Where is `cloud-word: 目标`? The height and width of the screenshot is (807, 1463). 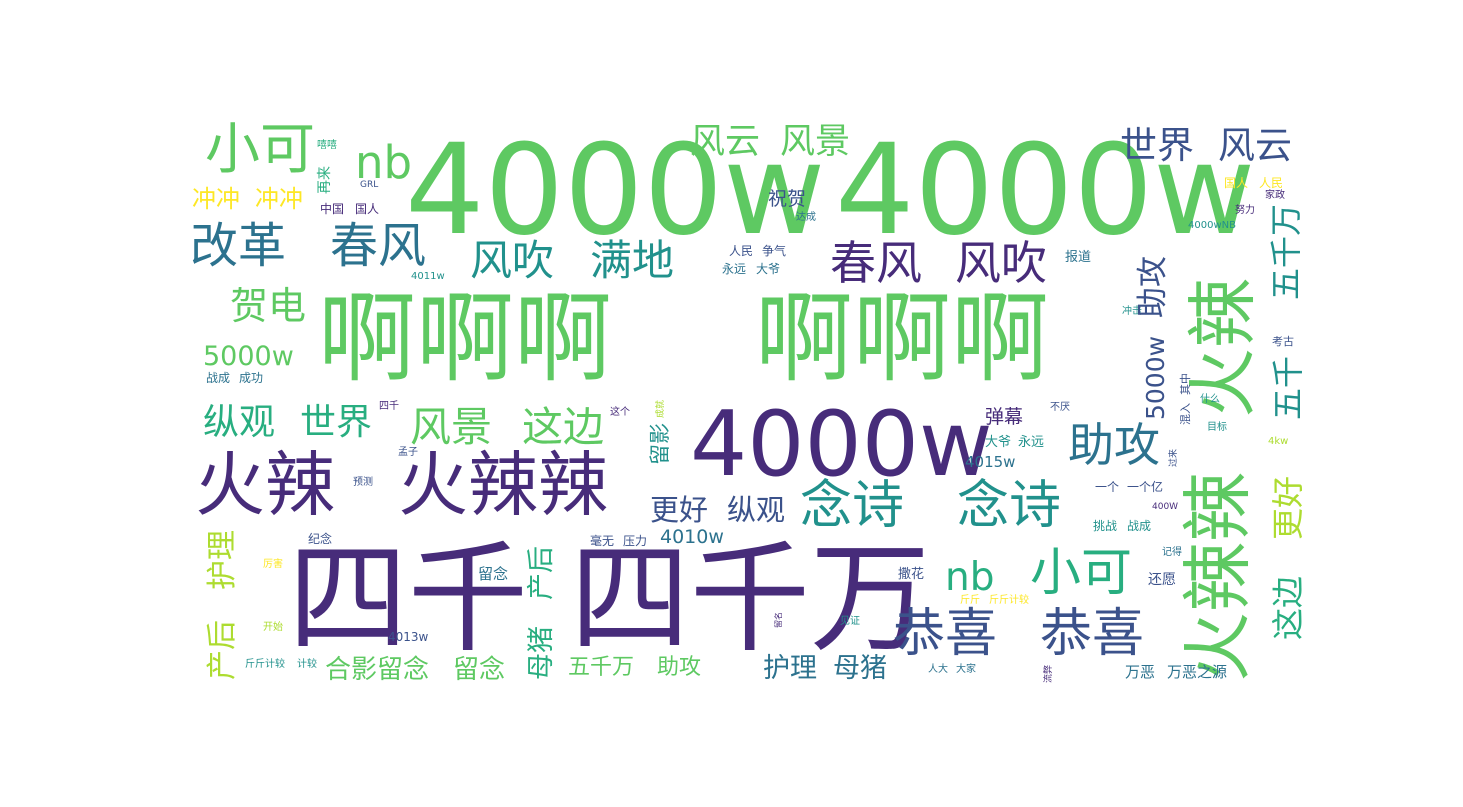 cloud-word: 目标 is located at coordinates (1217, 427).